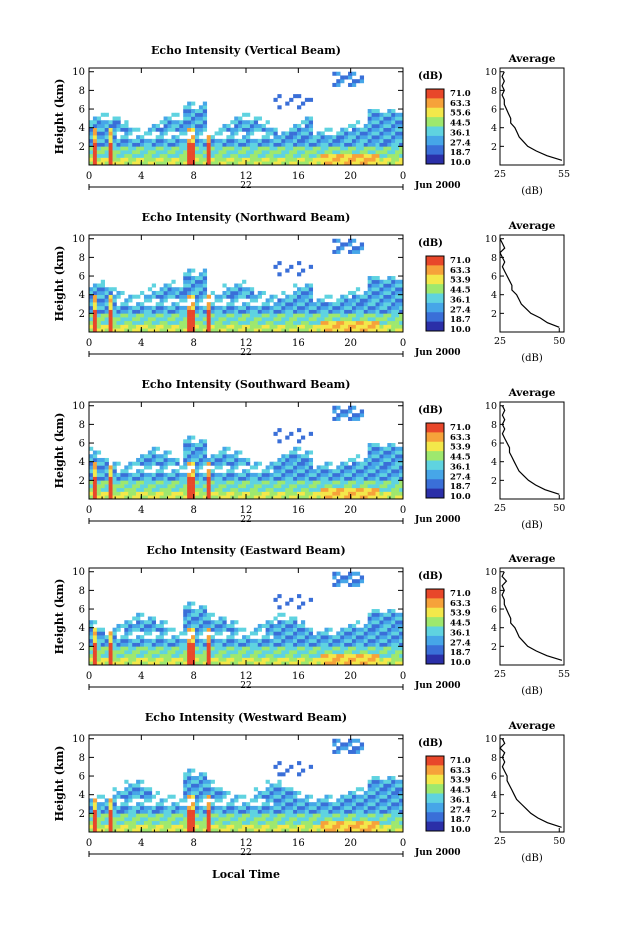  I want to click on profile-x-tick-label: 55, so click(564, 674).